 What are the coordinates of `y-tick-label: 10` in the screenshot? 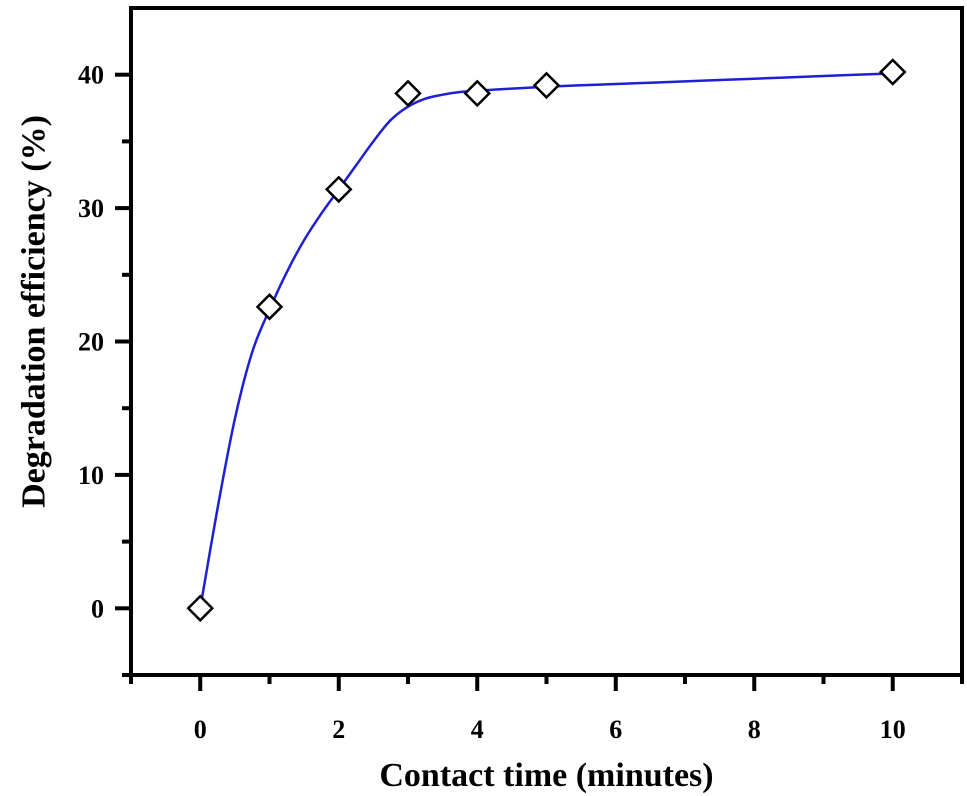 It's located at (91, 475).